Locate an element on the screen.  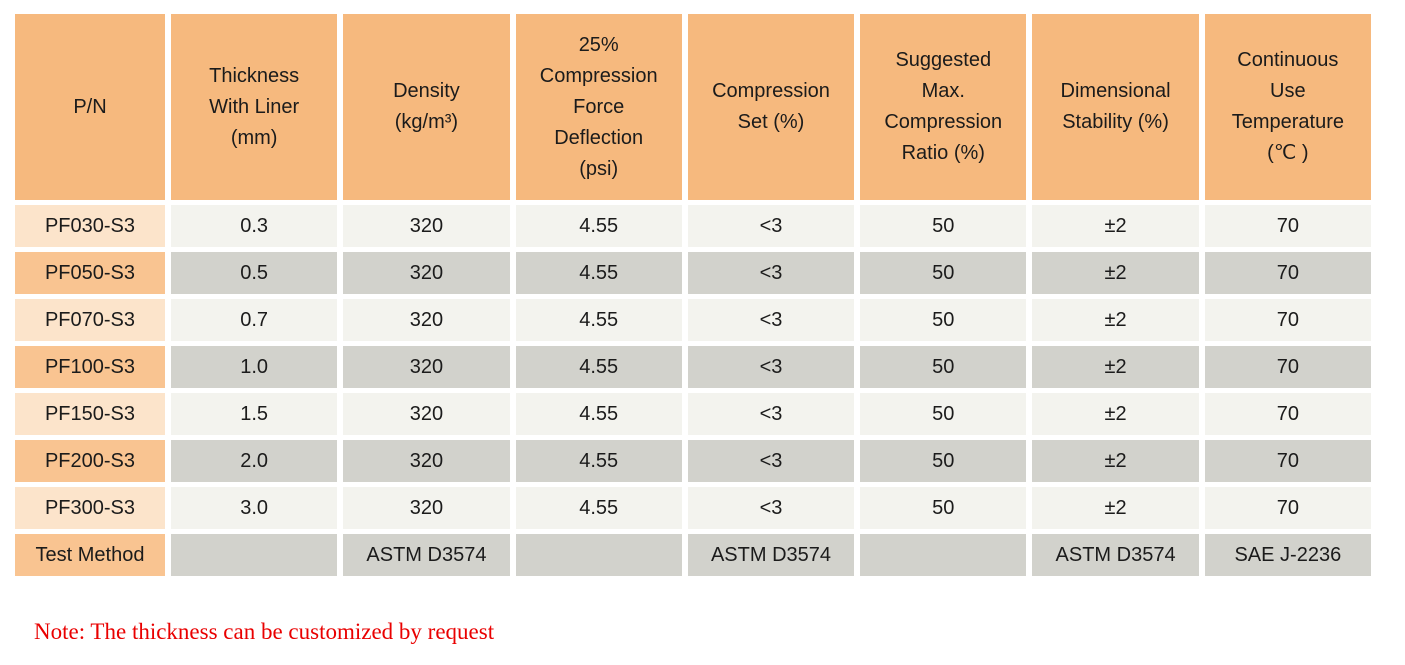
table-row: PF070-S3 0.7 320 4.55 <3 50 ±2 70 is located at coordinates (693, 320).